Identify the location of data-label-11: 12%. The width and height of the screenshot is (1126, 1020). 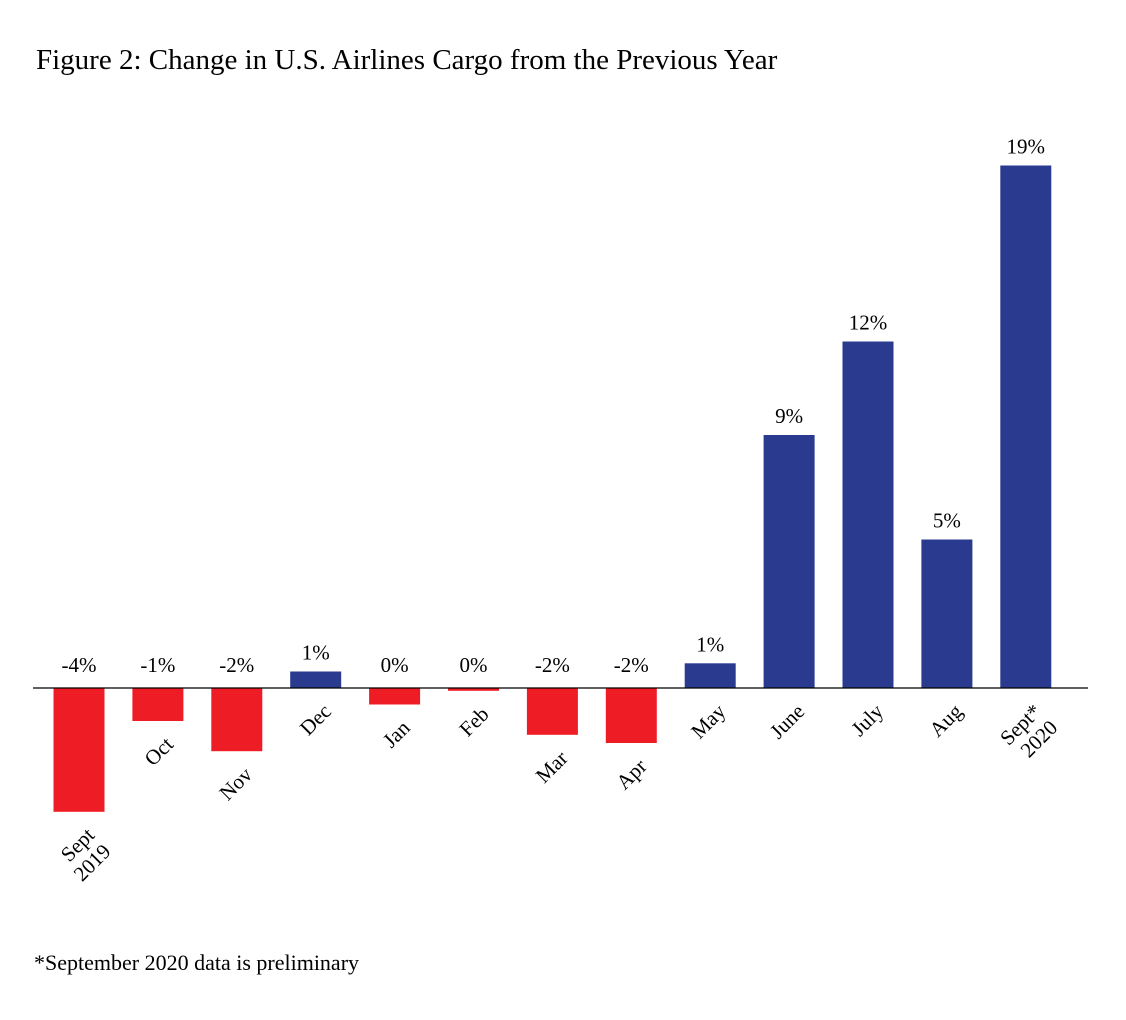
(868, 323).